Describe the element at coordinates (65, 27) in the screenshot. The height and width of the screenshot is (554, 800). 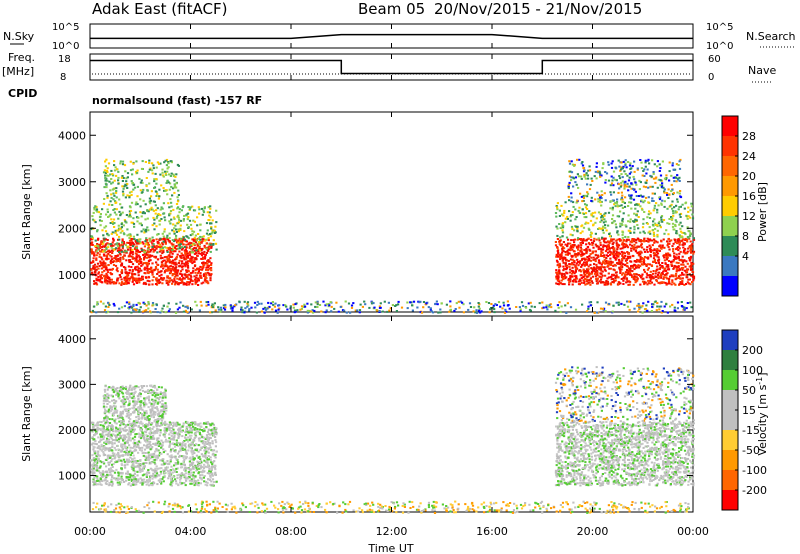
I see `nsky-tick-high: 10^5` at that location.